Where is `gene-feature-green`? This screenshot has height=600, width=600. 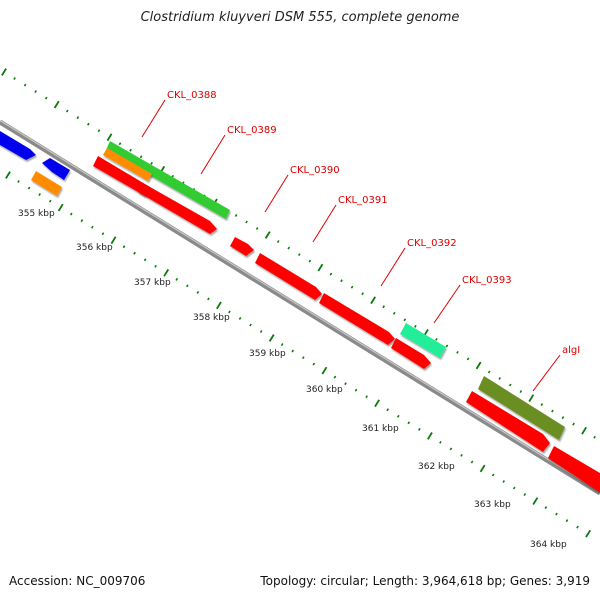 gene-feature-green is located at coordinates (168, 180).